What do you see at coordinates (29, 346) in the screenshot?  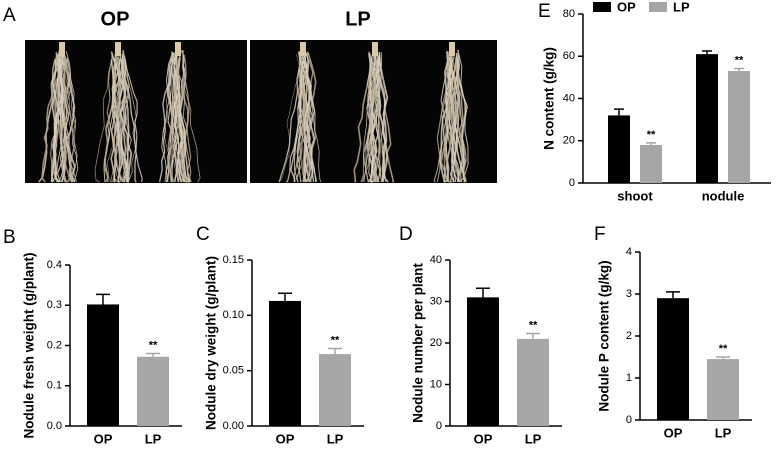 I see `y-axis-label: Nodule fresh weight (g/plant)` at bounding box center [29, 346].